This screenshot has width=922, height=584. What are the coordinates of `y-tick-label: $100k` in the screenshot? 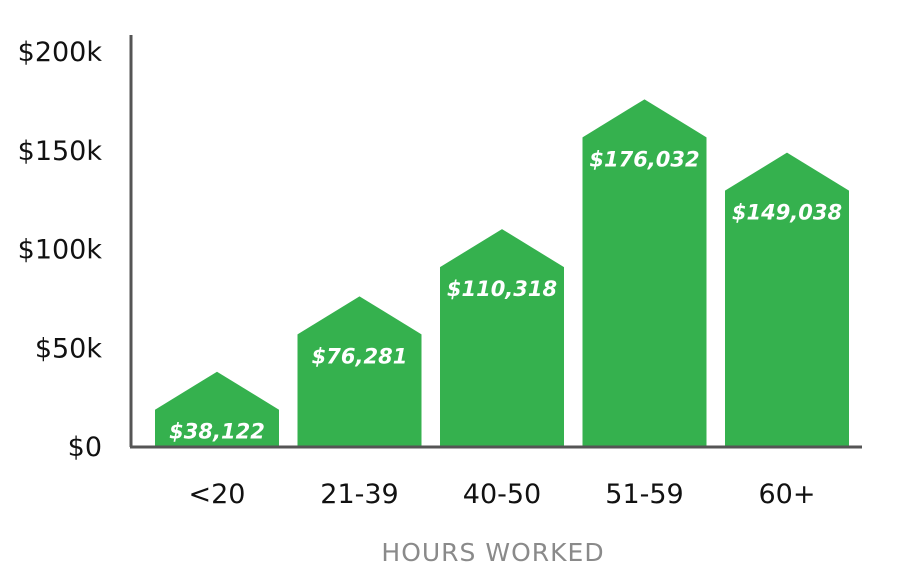 It's located at (60, 250).